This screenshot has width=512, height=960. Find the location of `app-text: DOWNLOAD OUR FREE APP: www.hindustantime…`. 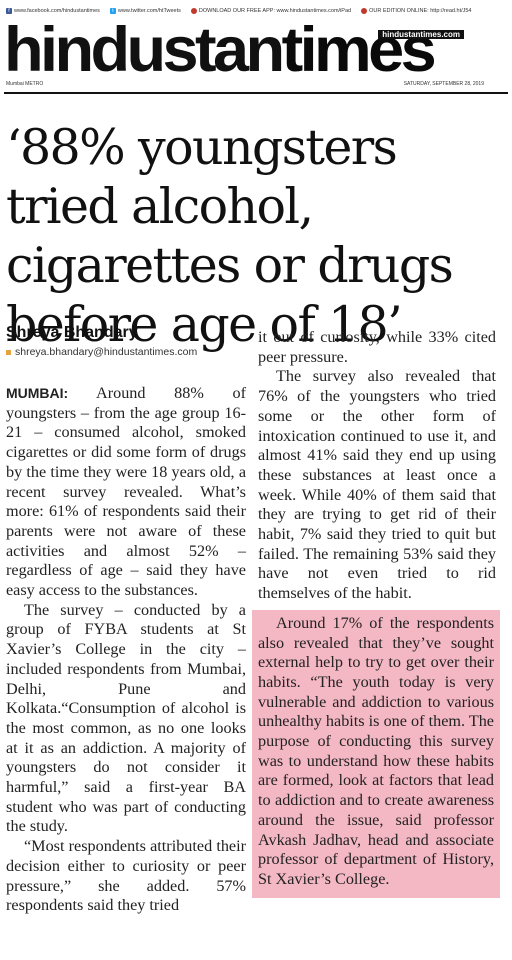

app-text: DOWNLOAD OUR FREE APP: www.hindustantime… is located at coordinates (275, 11).